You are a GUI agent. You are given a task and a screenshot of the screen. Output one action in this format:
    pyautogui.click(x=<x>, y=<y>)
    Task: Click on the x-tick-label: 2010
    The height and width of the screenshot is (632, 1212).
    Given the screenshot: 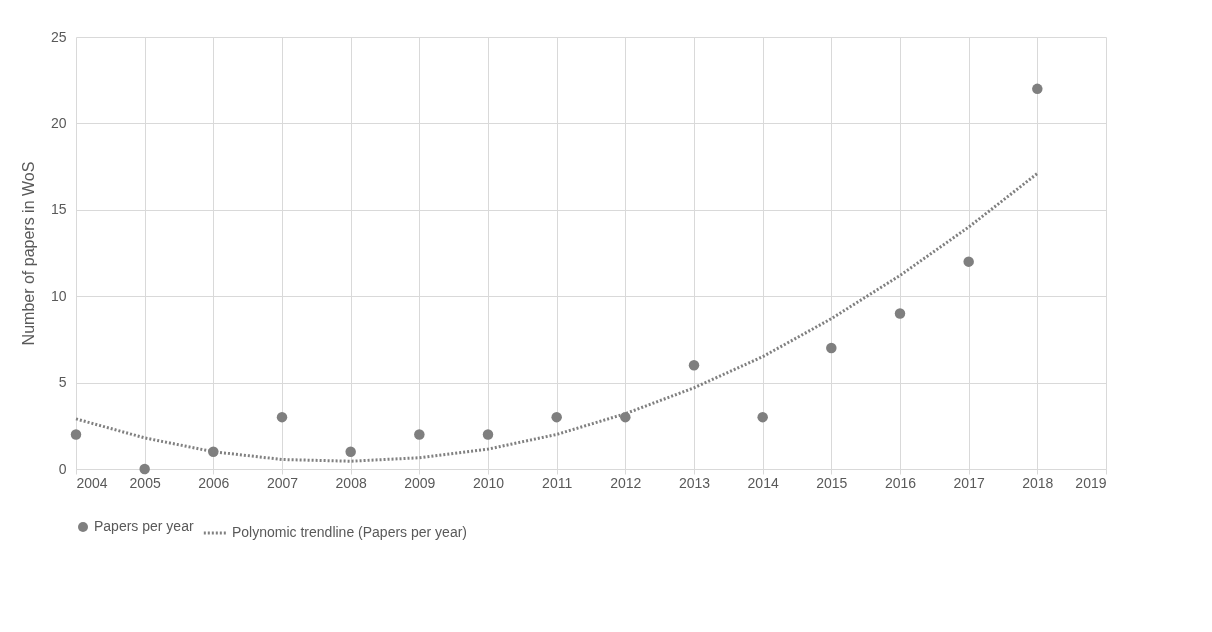 What is the action you would take?
    pyautogui.click(x=488, y=482)
    